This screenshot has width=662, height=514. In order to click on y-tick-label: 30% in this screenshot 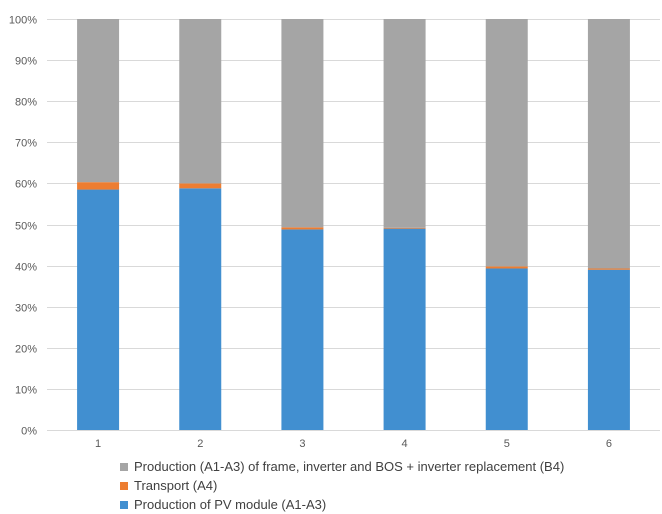, I will do `click(26, 309)`.